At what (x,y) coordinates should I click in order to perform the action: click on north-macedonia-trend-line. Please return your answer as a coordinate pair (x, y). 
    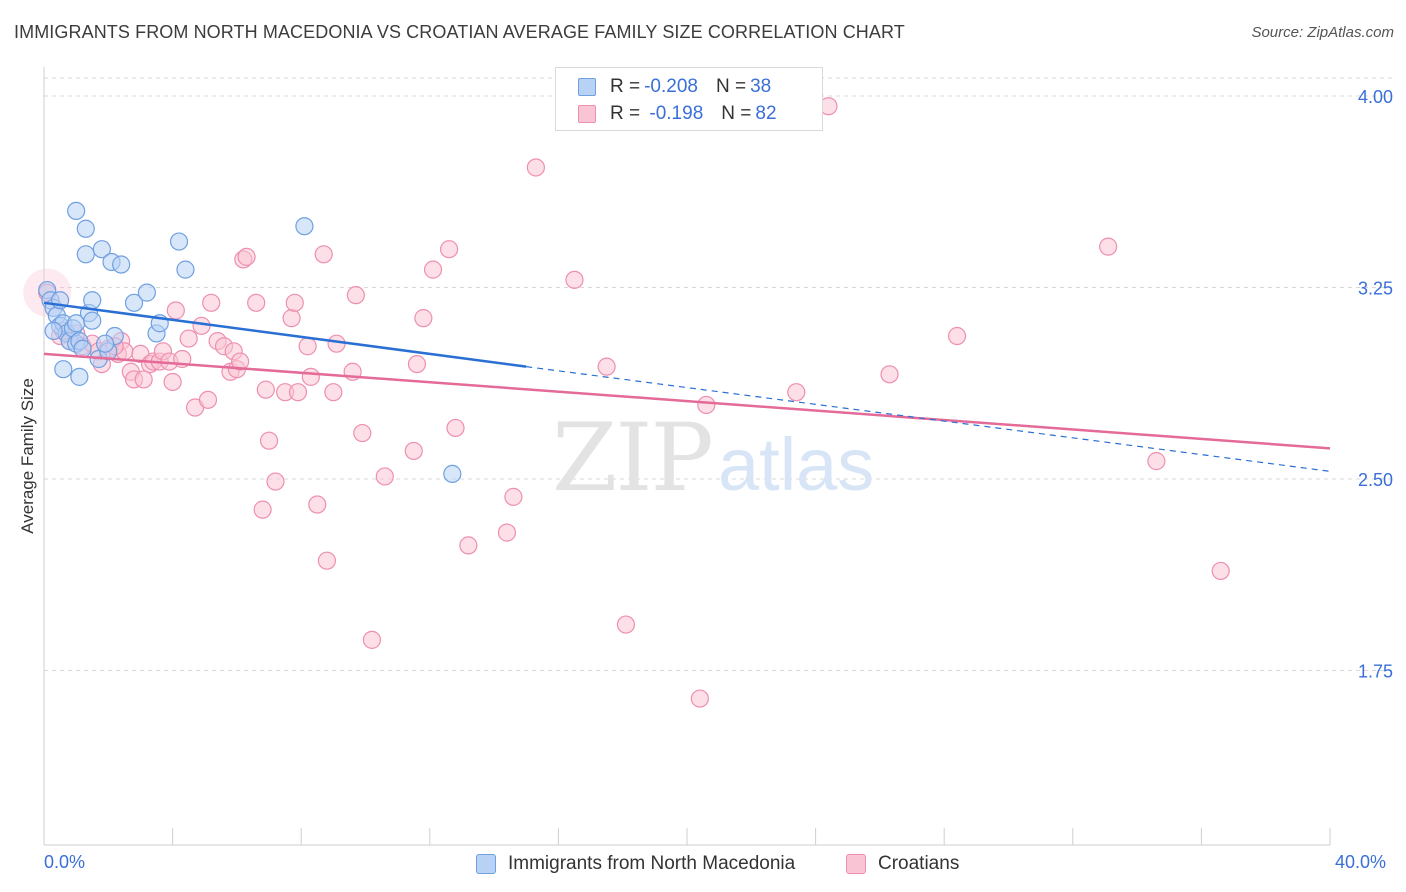
    Looking at the image, I should click on (285, 334).